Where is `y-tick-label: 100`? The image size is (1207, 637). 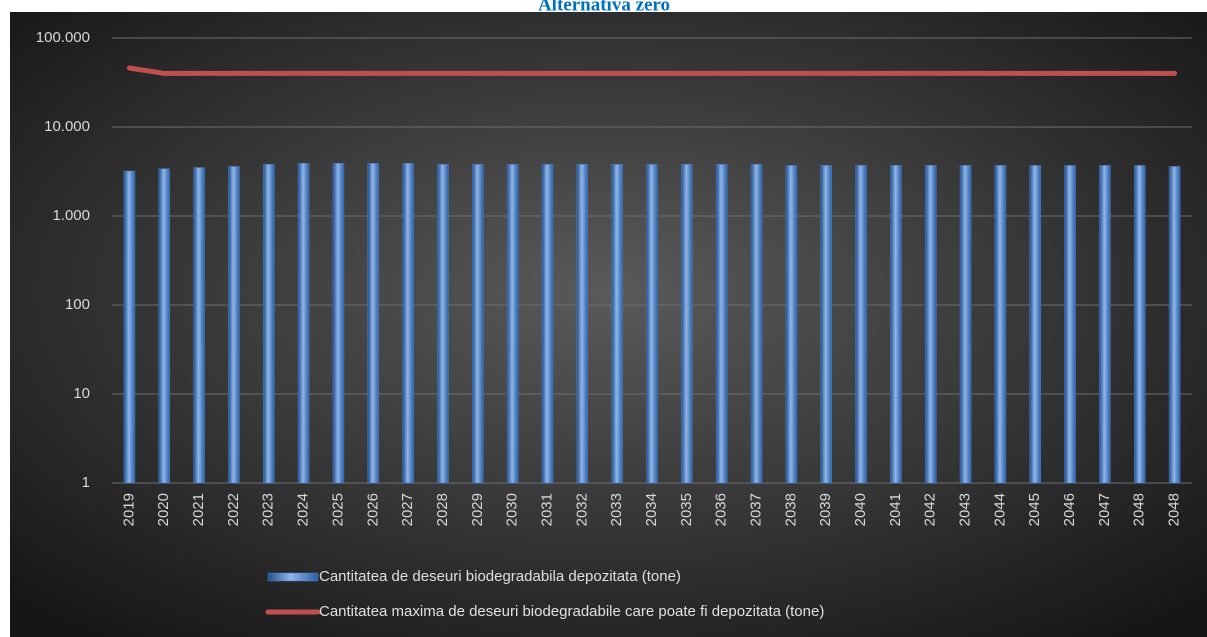
y-tick-label: 100 is located at coordinates (77, 304).